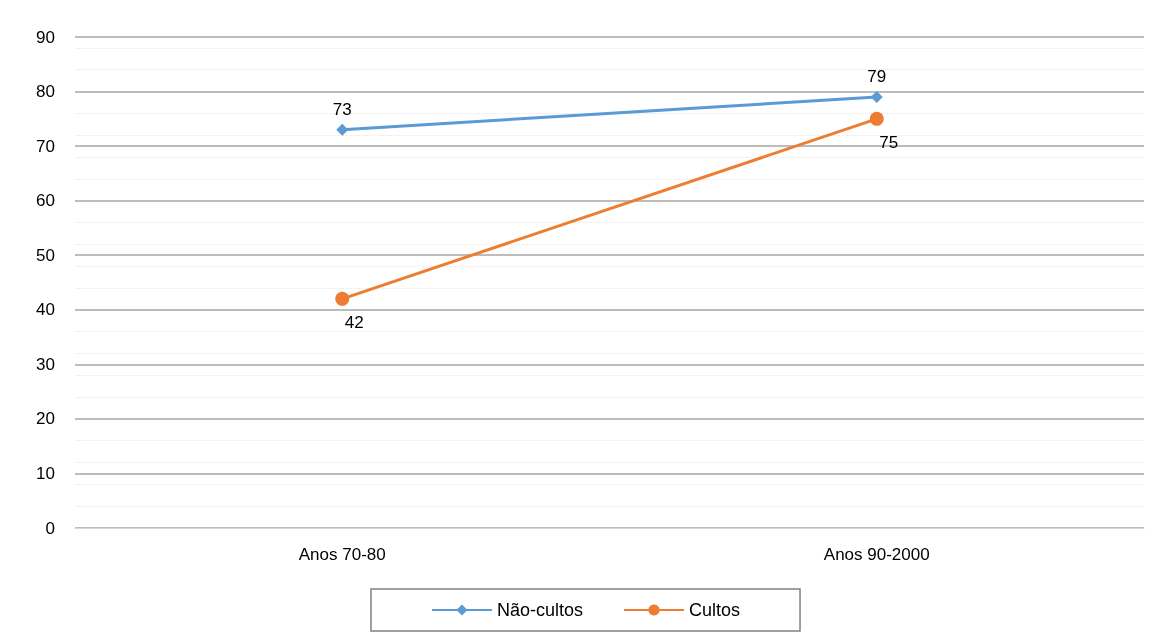 The image size is (1171, 643). I want to click on legend-label: Não-cultos, so click(540, 610).